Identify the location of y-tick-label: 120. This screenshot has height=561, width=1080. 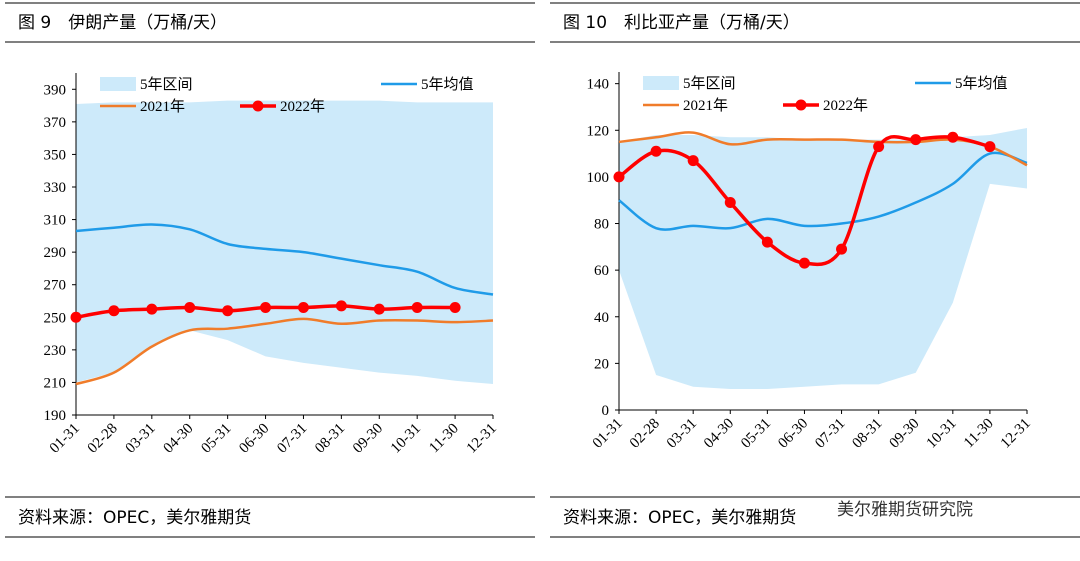
(598, 131).